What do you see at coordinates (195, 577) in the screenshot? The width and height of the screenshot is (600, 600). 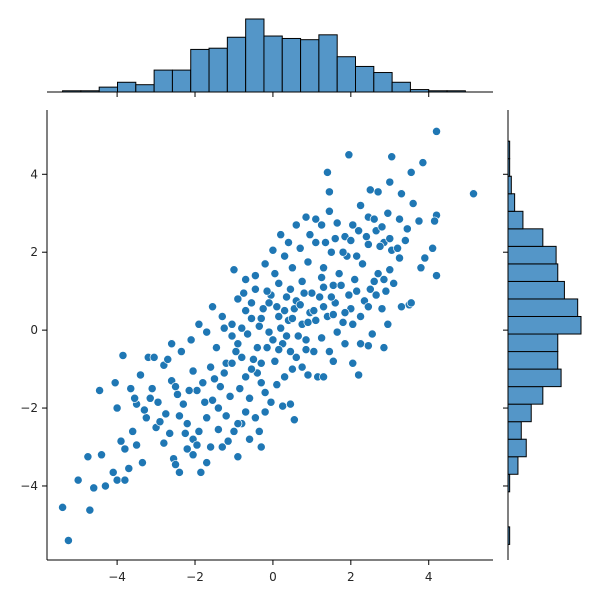 I see `x-tick-label: −2` at bounding box center [195, 577].